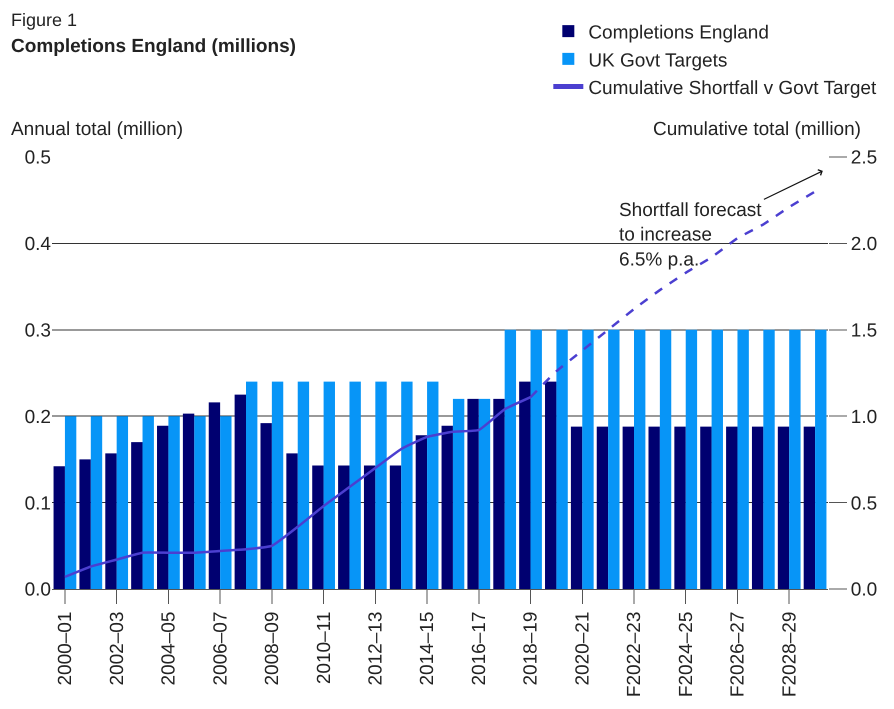  What do you see at coordinates (427, 649) in the screenshot?
I see `x-tick-label: 2014–15` at bounding box center [427, 649].